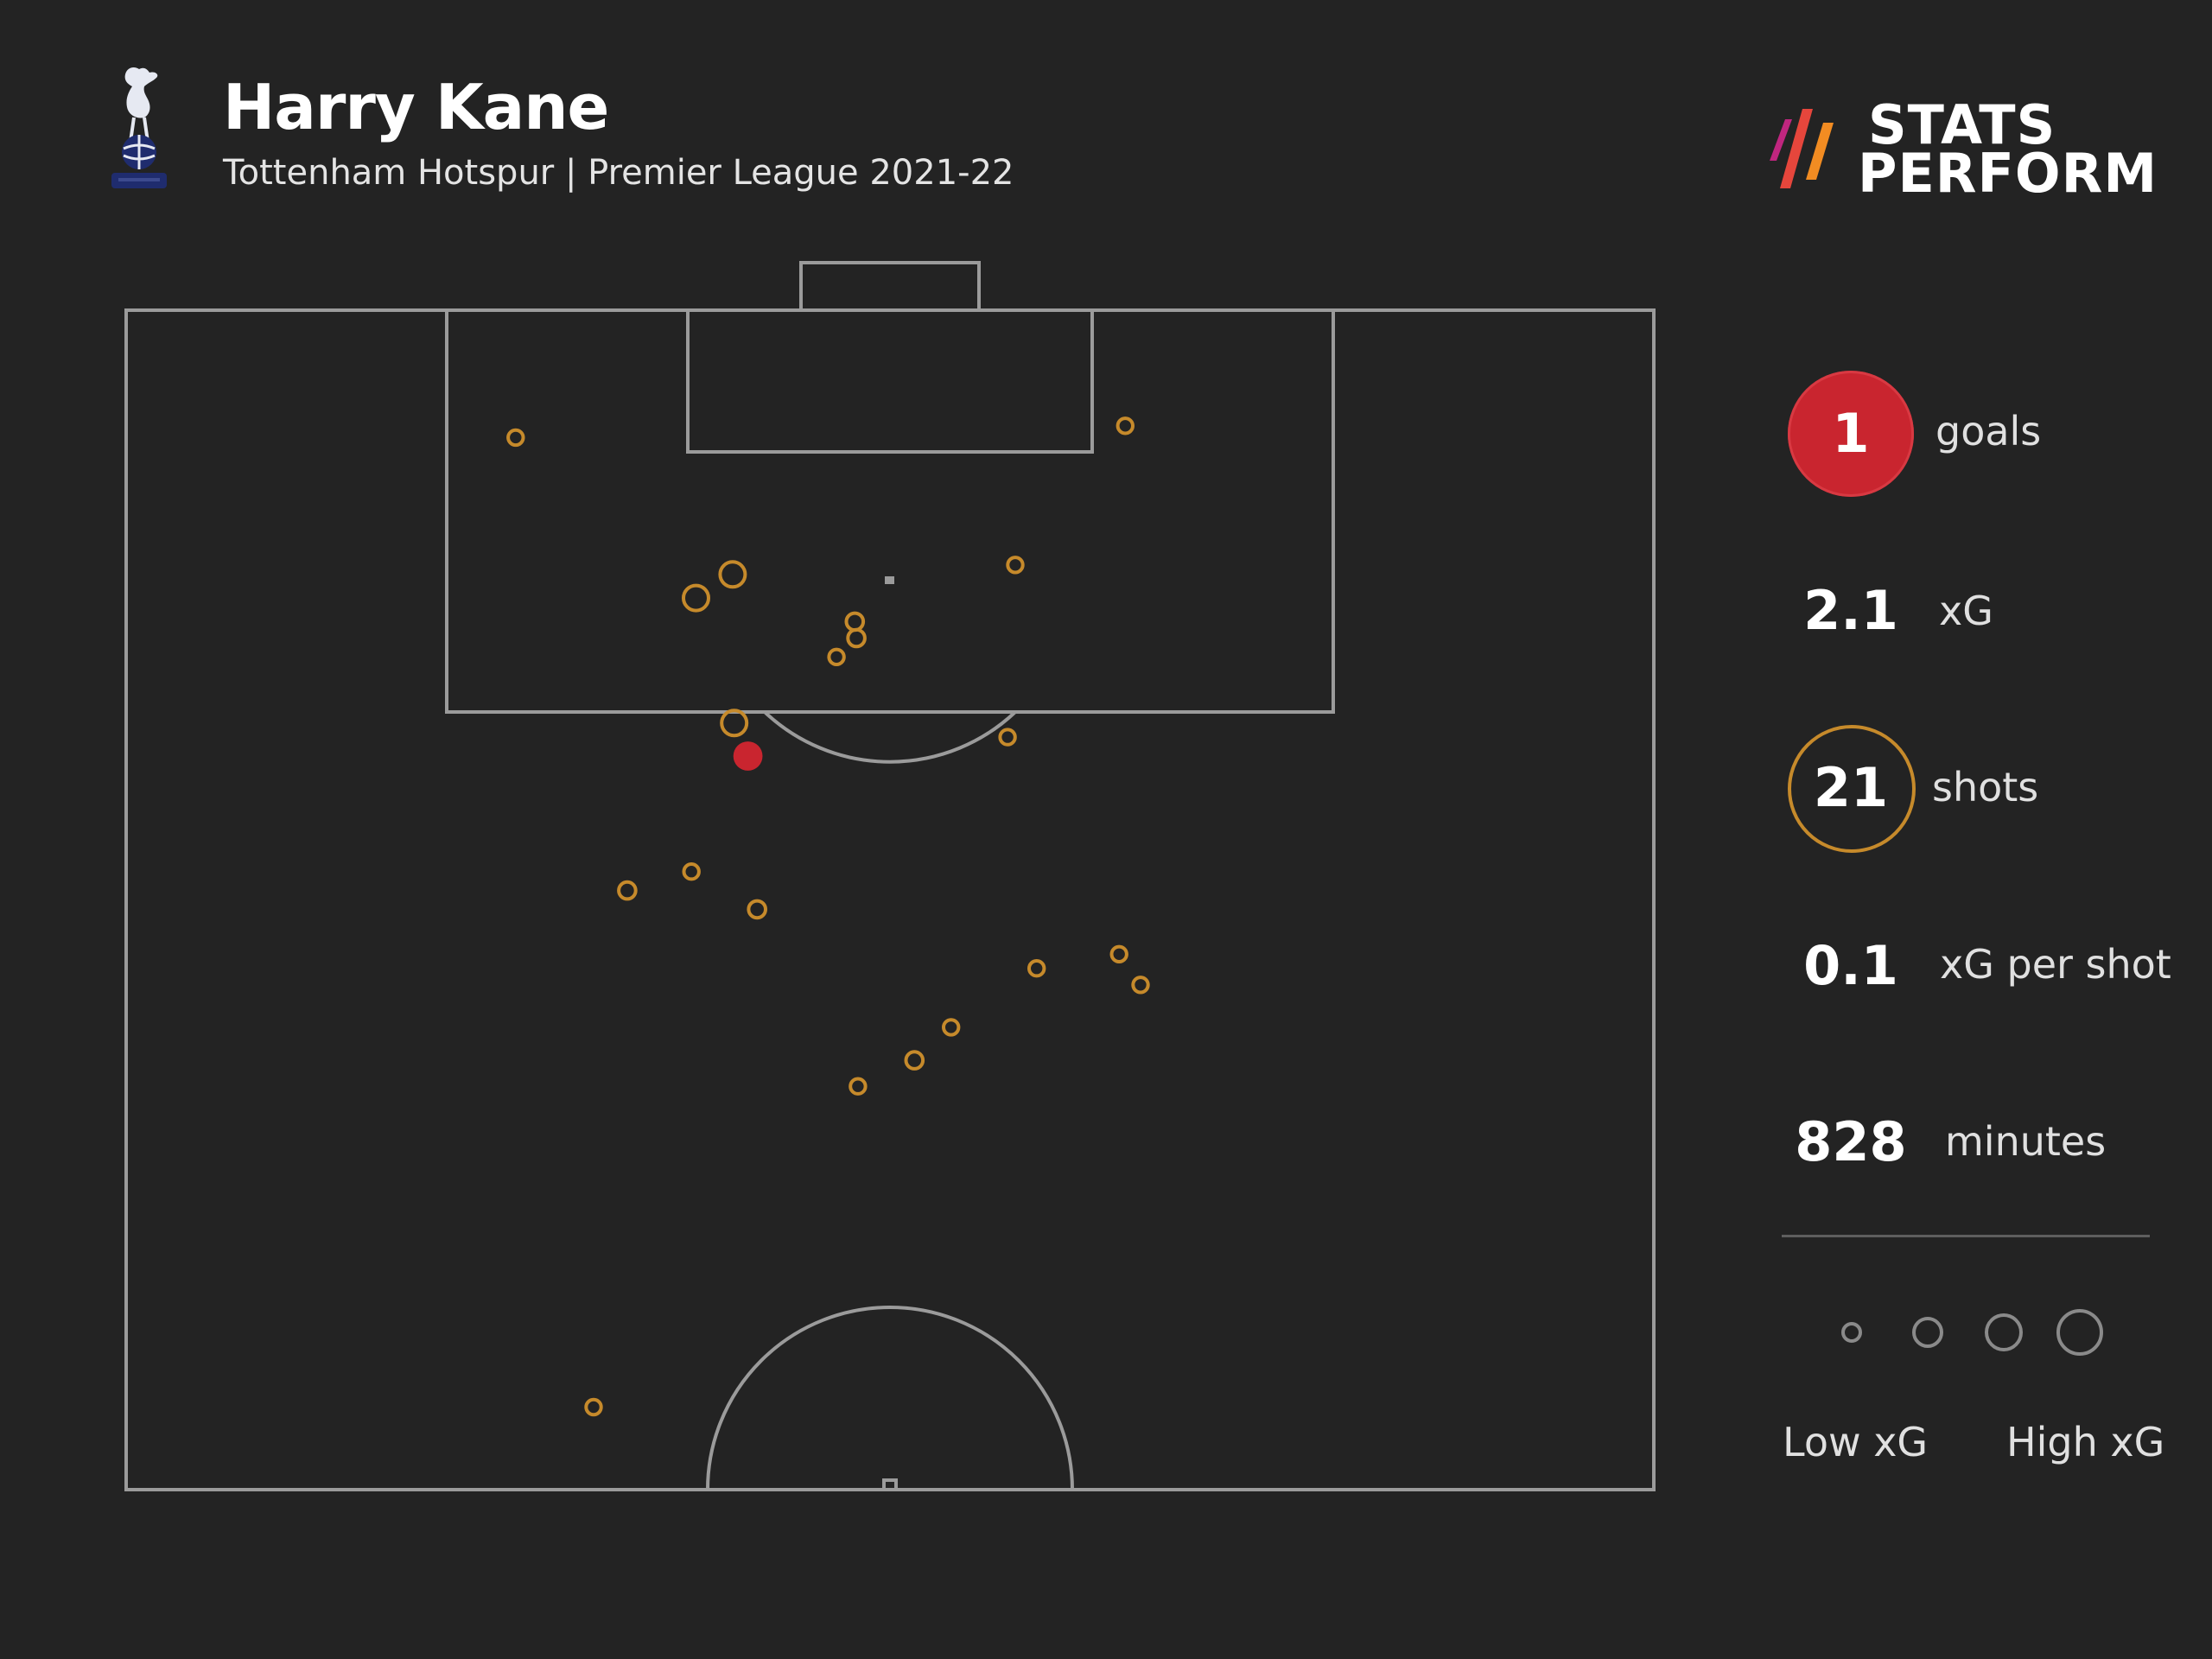 The image size is (2212, 1659). What do you see at coordinates (1989, 431) in the screenshot?
I see `goals-label: goals` at bounding box center [1989, 431].